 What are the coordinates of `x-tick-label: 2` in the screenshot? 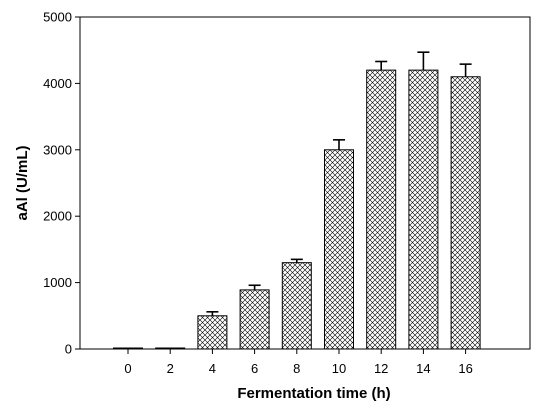 It's located at (170, 368).